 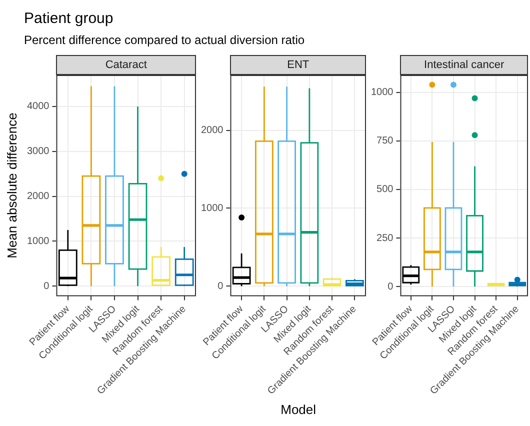 What do you see at coordinates (464, 65) in the screenshot?
I see `chart-title: Intestinal cancer` at bounding box center [464, 65].